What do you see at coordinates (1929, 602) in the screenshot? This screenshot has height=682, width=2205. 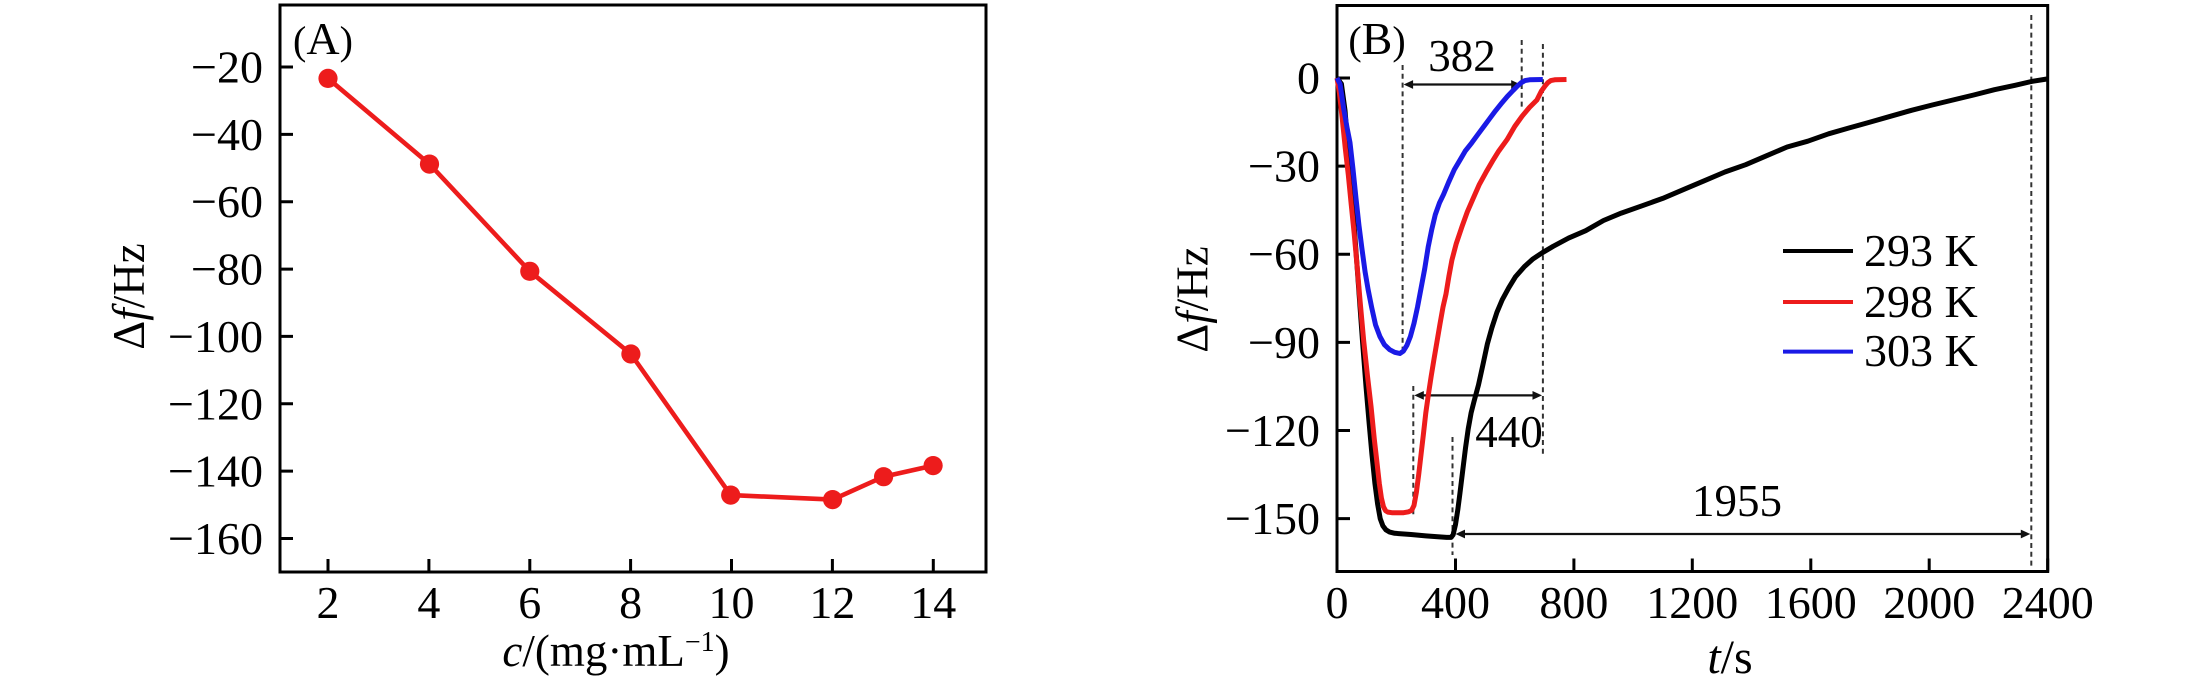 I see `svg-text: 2000` at bounding box center [1929, 602].